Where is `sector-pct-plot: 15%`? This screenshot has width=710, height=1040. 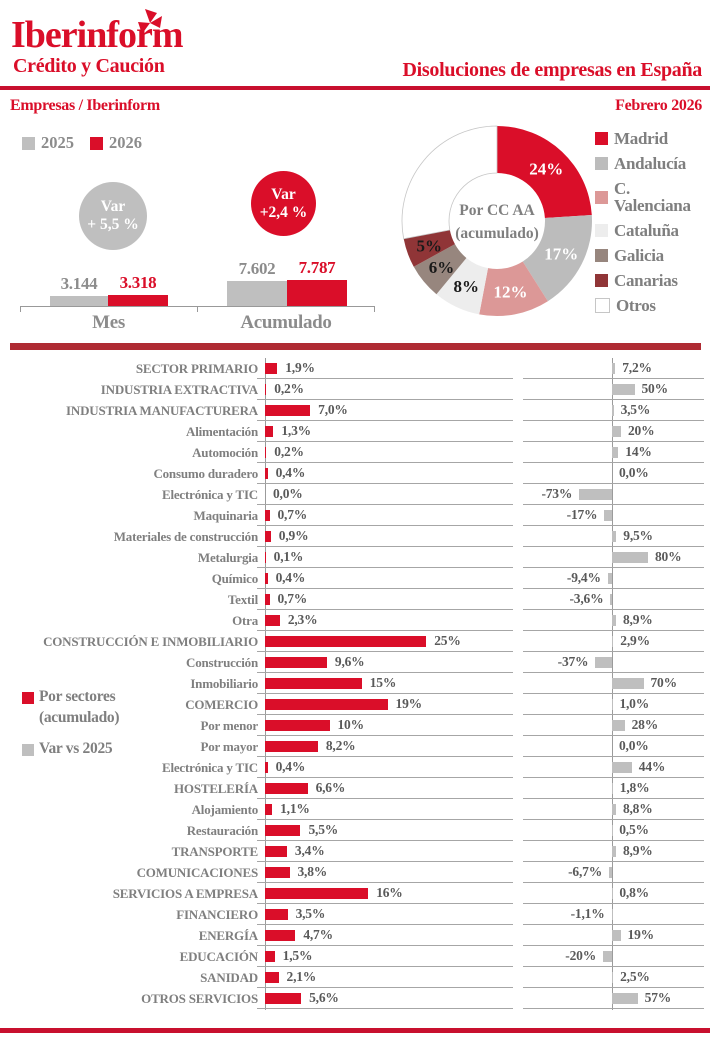
sector-pct-plot: 15% is located at coordinates (385, 683).